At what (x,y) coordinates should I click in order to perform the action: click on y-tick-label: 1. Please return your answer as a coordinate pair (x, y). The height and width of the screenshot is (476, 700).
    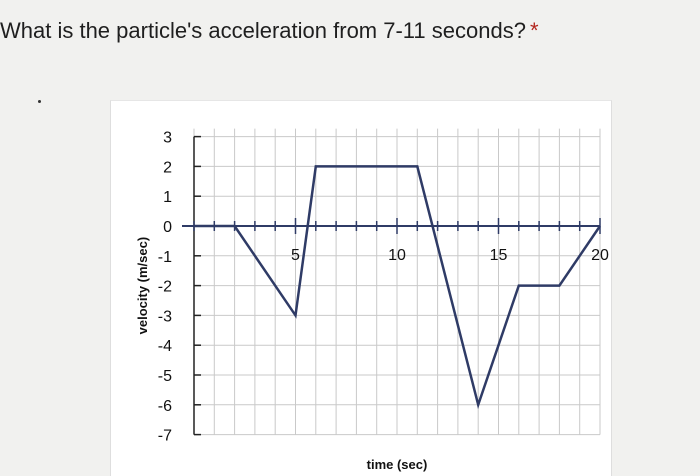
    Looking at the image, I should click on (167, 197).